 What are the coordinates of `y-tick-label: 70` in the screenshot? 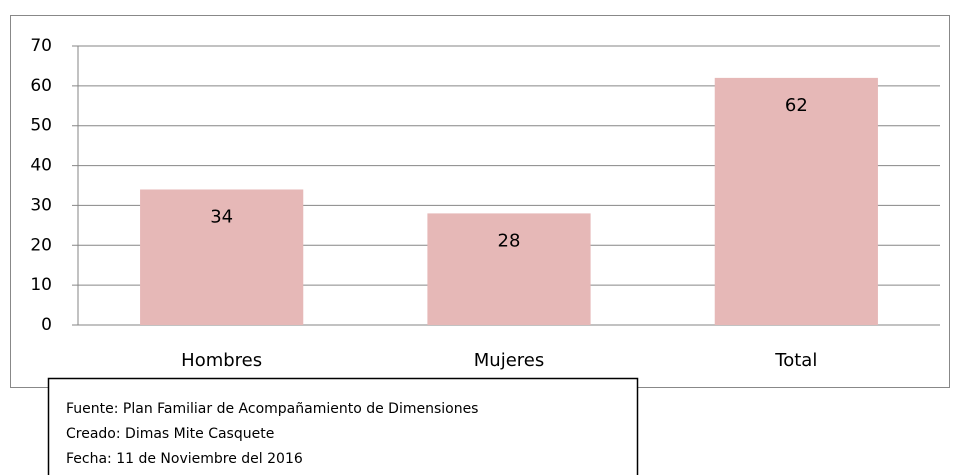 It's located at (41, 46).